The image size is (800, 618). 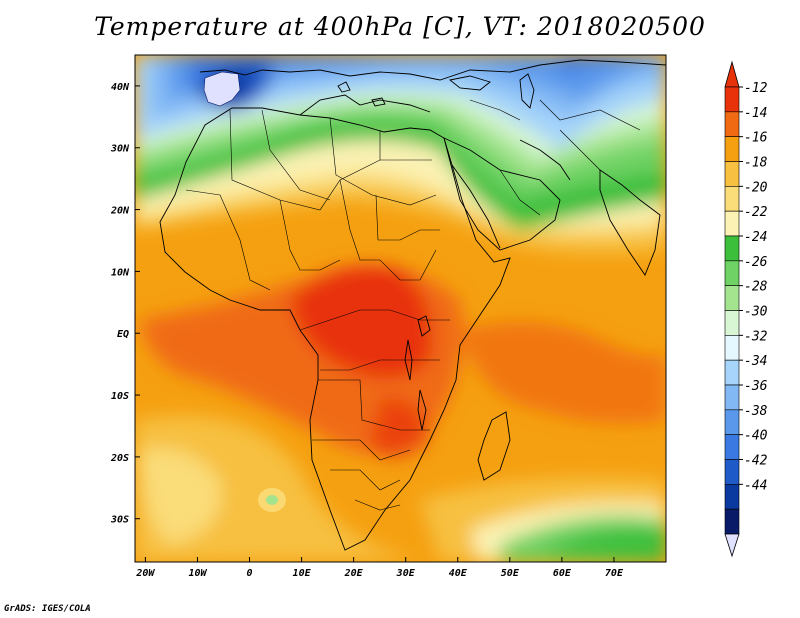 I want to click on x-tick-label: 10W, so click(x=197, y=573).